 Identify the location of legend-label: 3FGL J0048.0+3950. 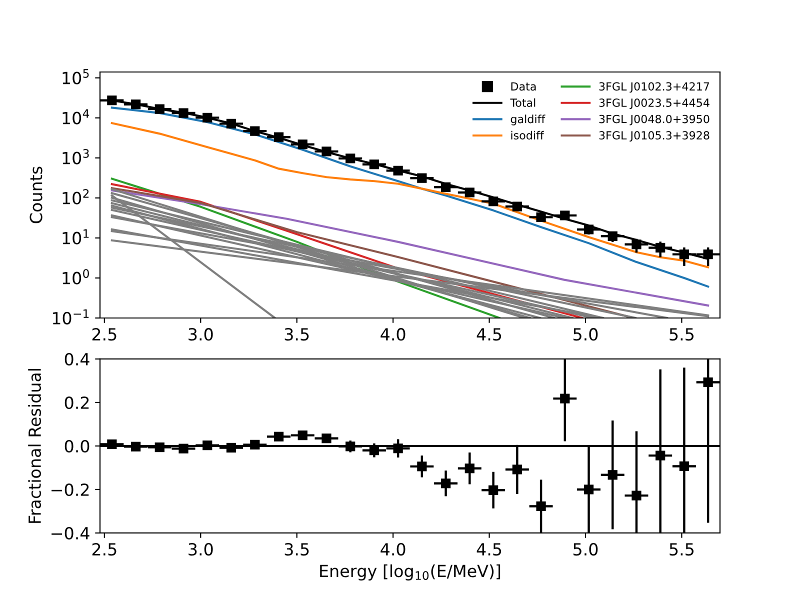
(654, 120).